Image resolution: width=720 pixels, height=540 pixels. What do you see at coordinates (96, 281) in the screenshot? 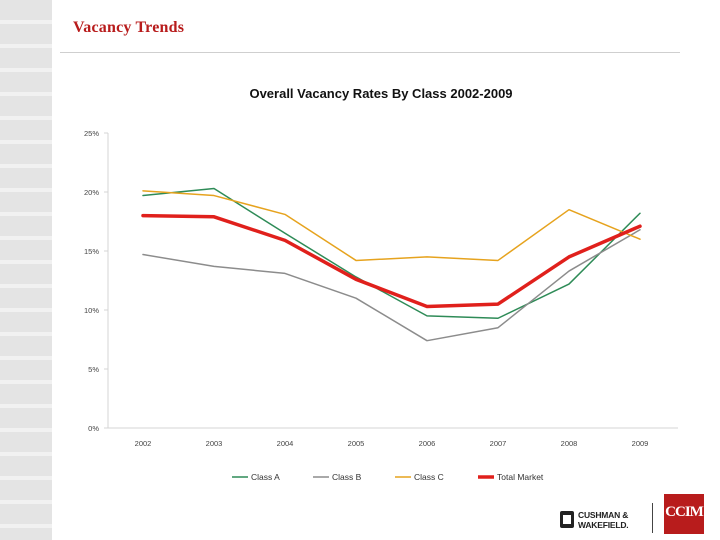
I see `y-axis: 0% 5% 10% 15% 20% 25%` at bounding box center [96, 281].